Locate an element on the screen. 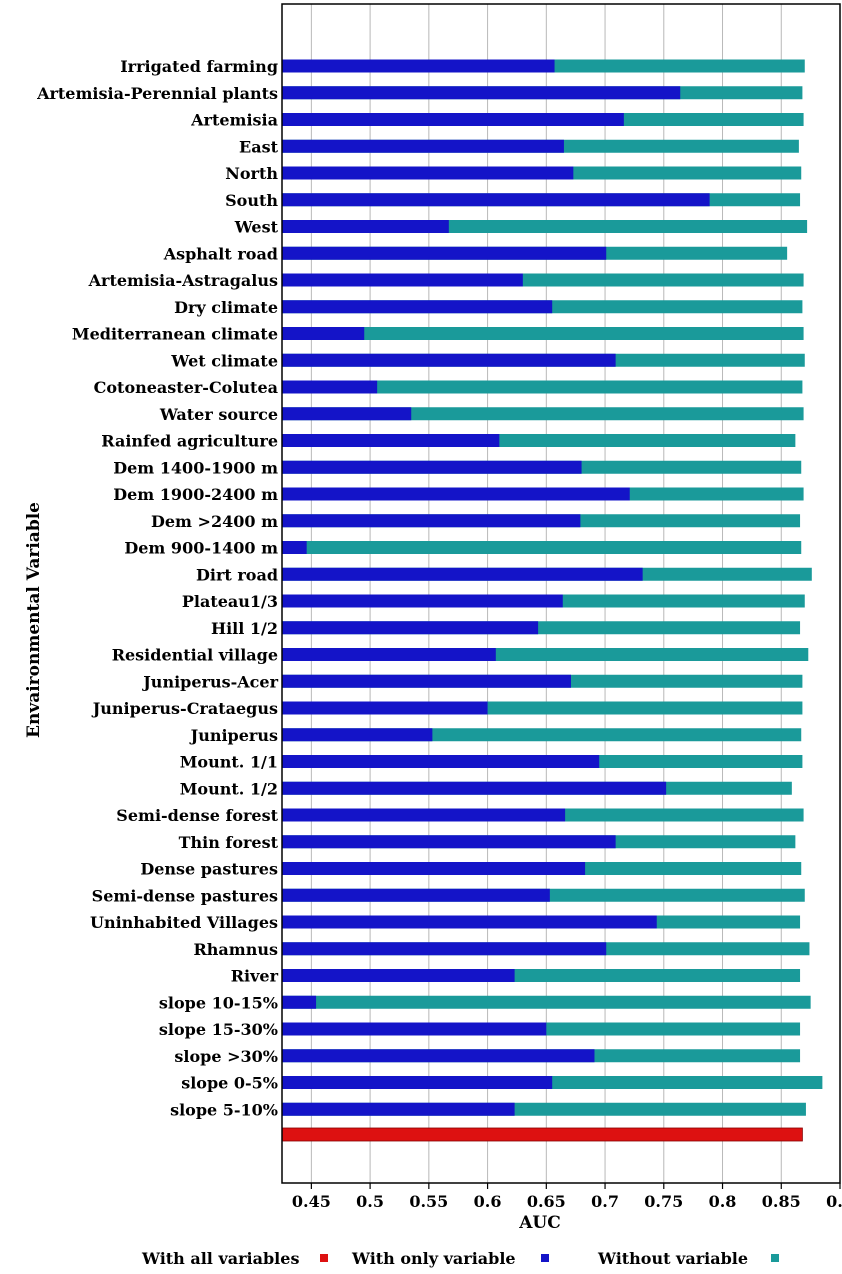 The height and width of the screenshot is (1274, 842). category-label: slope 15-30% is located at coordinates (218, 1029).